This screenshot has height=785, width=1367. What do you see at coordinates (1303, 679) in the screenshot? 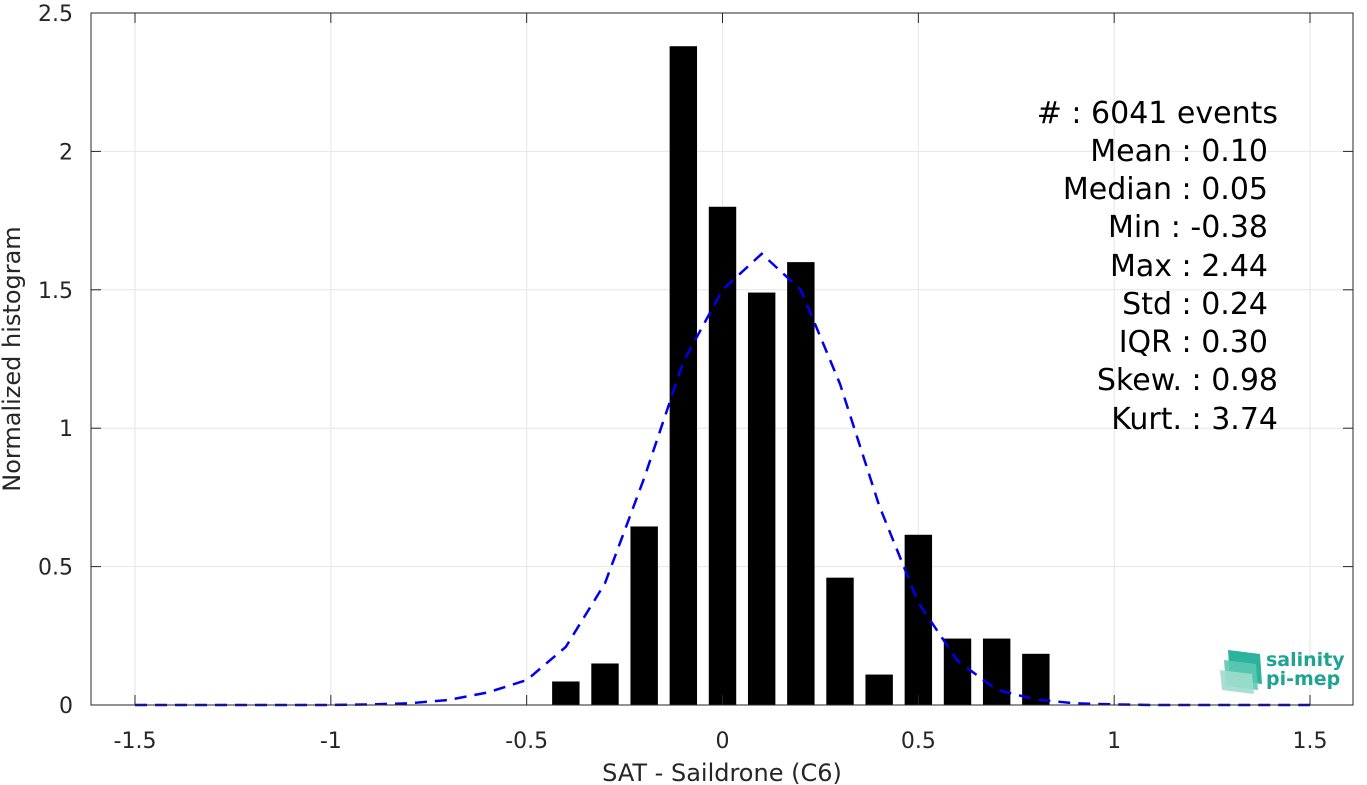
I see `logo-line2: pi-mep` at bounding box center [1303, 679].